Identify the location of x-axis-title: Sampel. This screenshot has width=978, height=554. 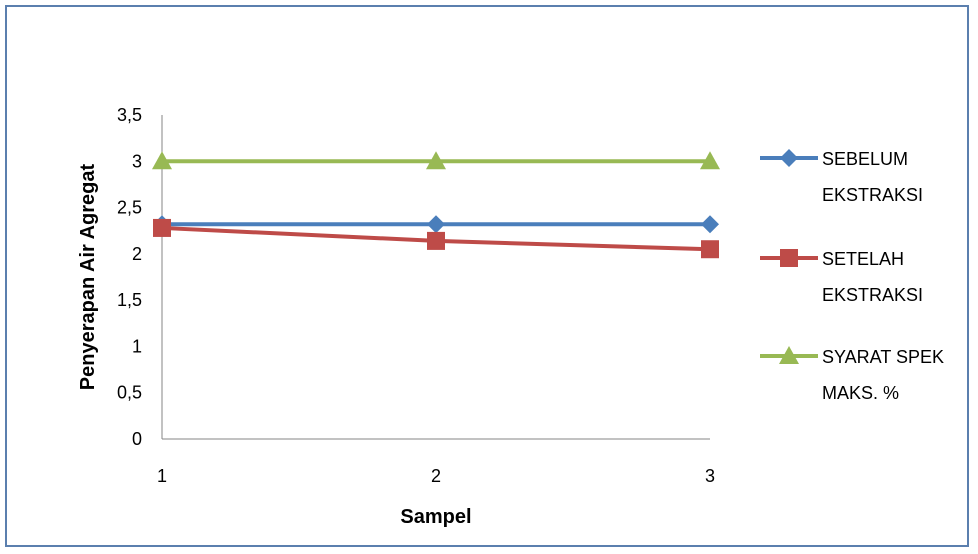
(435, 517).